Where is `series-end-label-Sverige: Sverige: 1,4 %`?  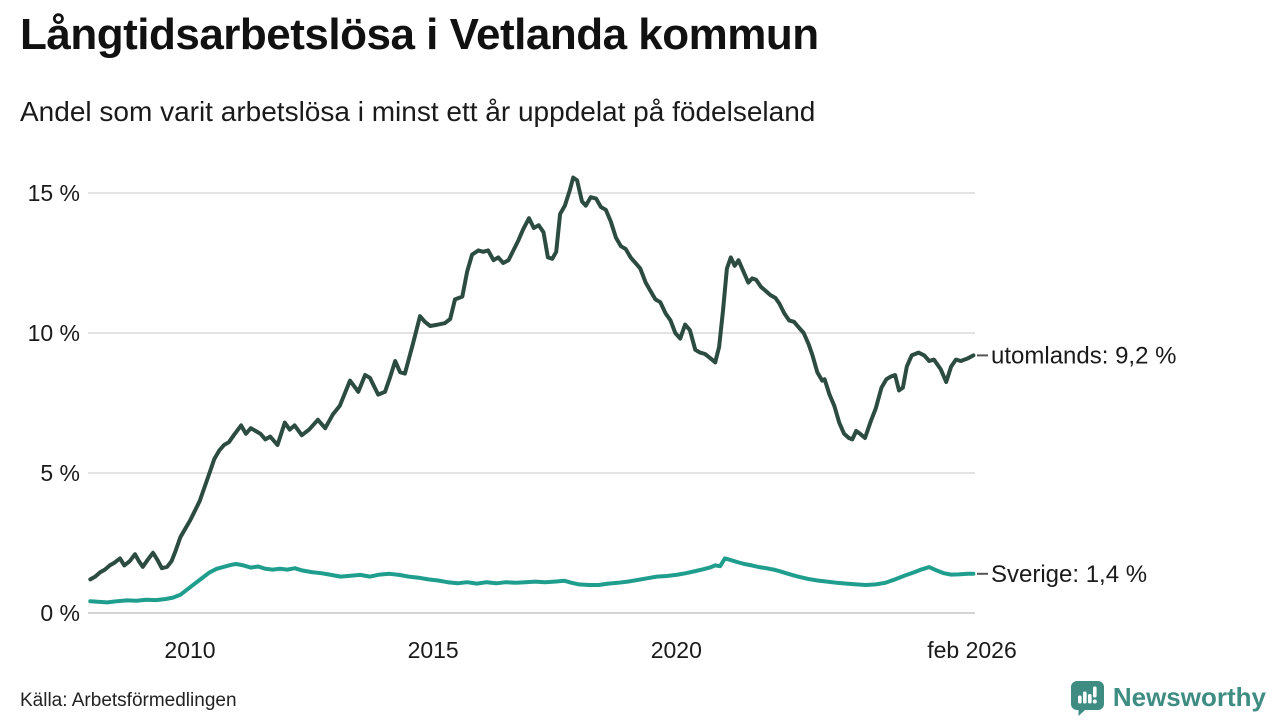 series-end-label-Sverige: Sverige: 1,4 % is located at coordinates (1069, 574).